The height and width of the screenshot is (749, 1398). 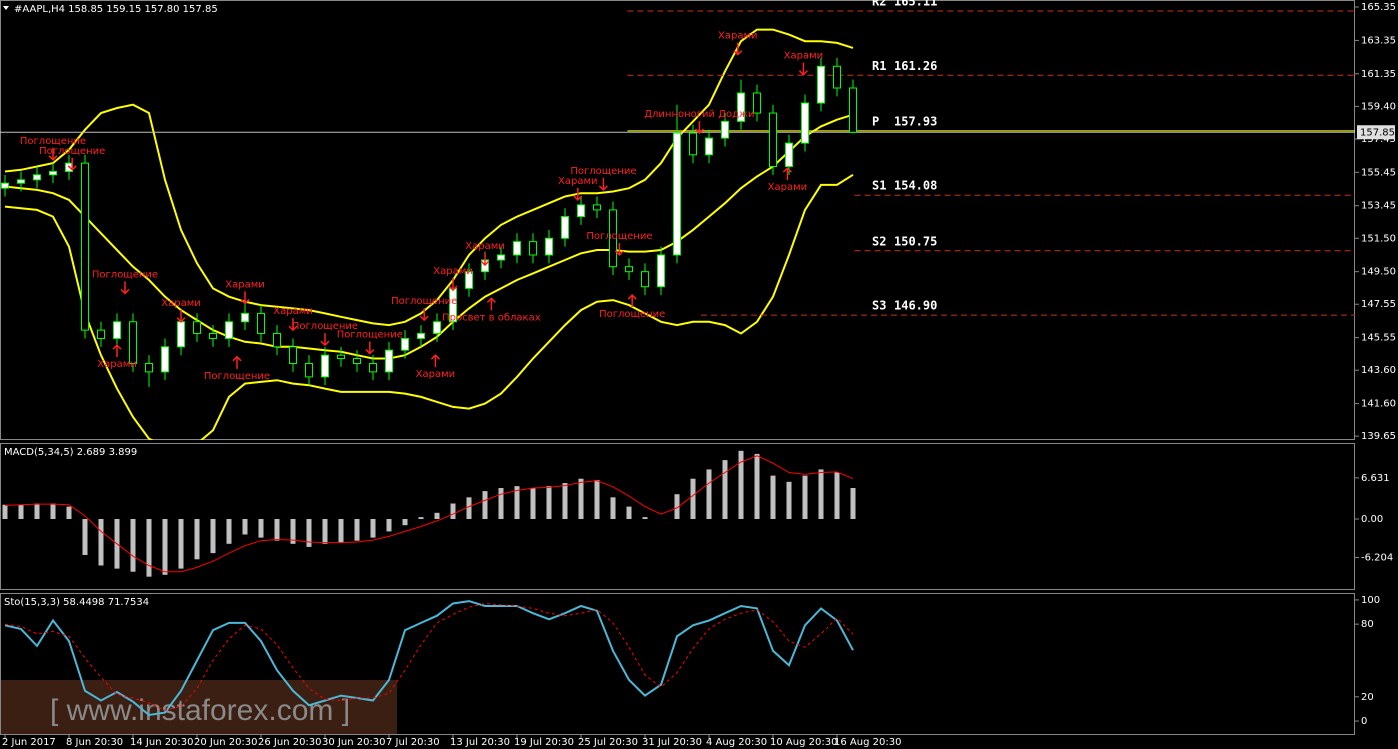 I want to click on y-tick-label: 80, so click(x=1367, y=624).